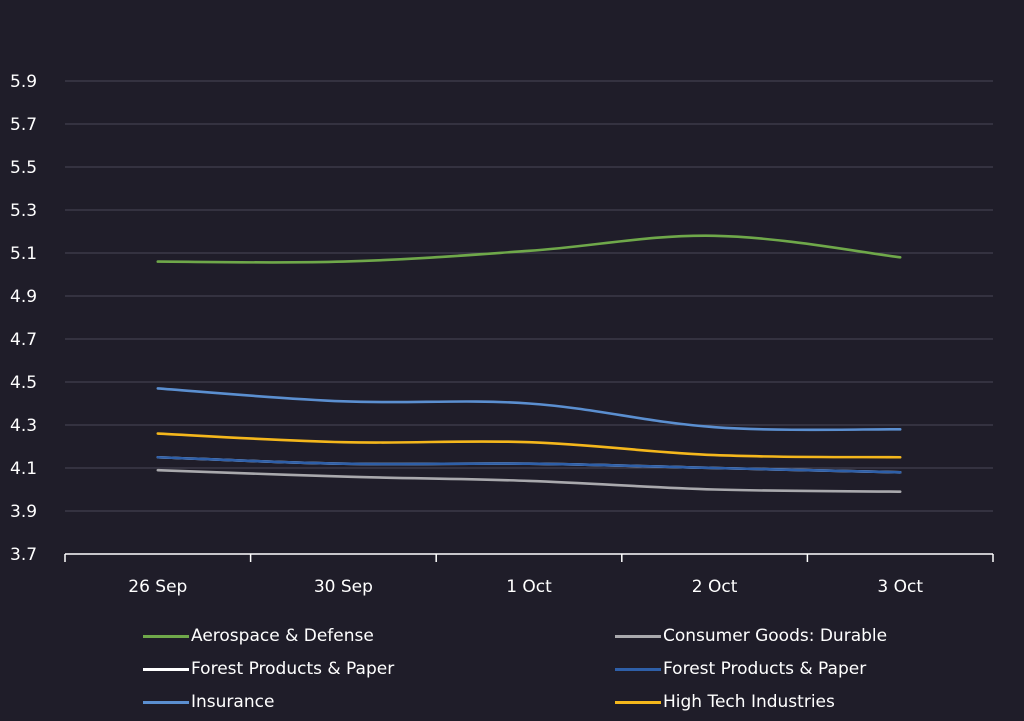  Describe the element at coordinates (23, 297) in the screenshot. I see `y-tick-label: 4.9` at that location.